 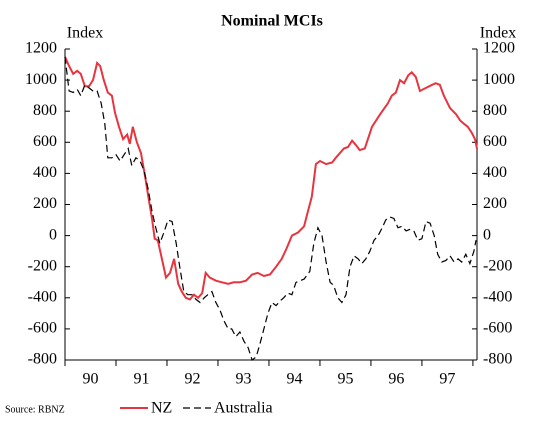 I want to click on y2-tick-label: 0, so click(x=487, y=234).